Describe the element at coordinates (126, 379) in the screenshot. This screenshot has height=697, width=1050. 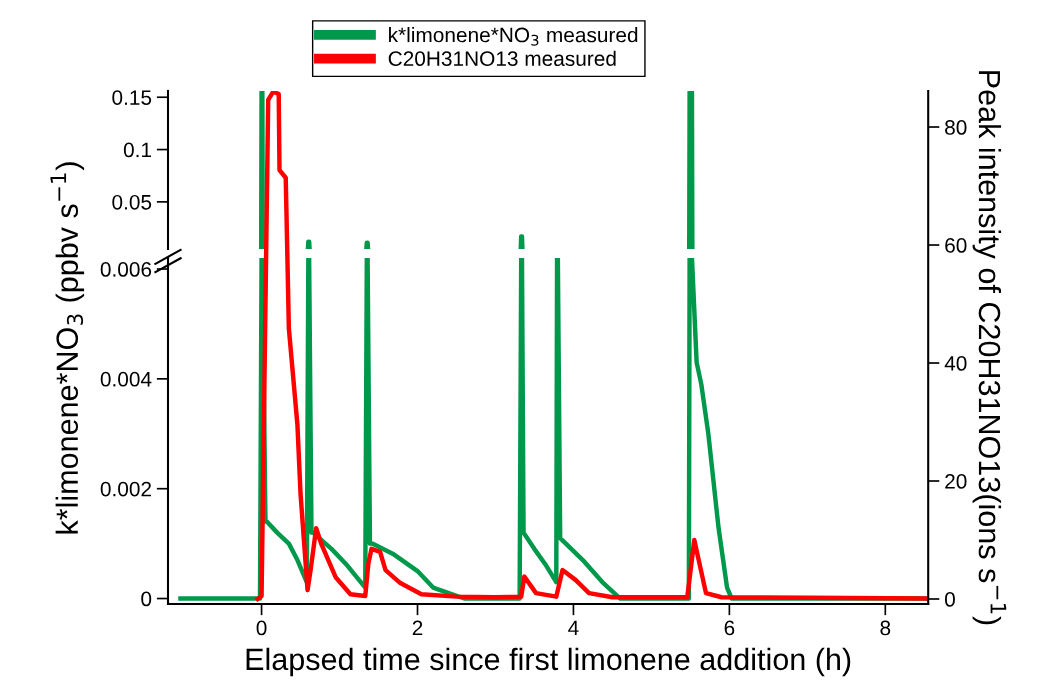
I see `y-tick-label: 0.004` at that location.